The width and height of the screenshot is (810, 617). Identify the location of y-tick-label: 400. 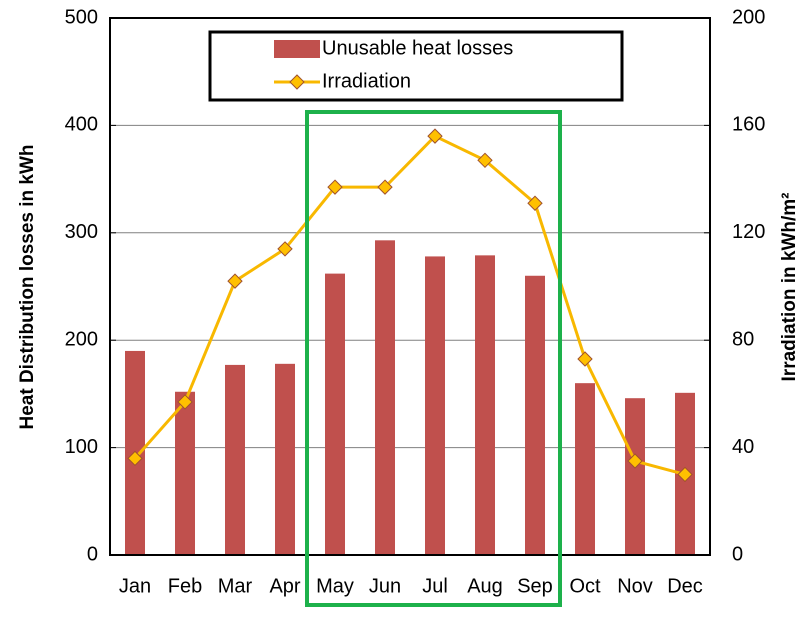
(81, 125).